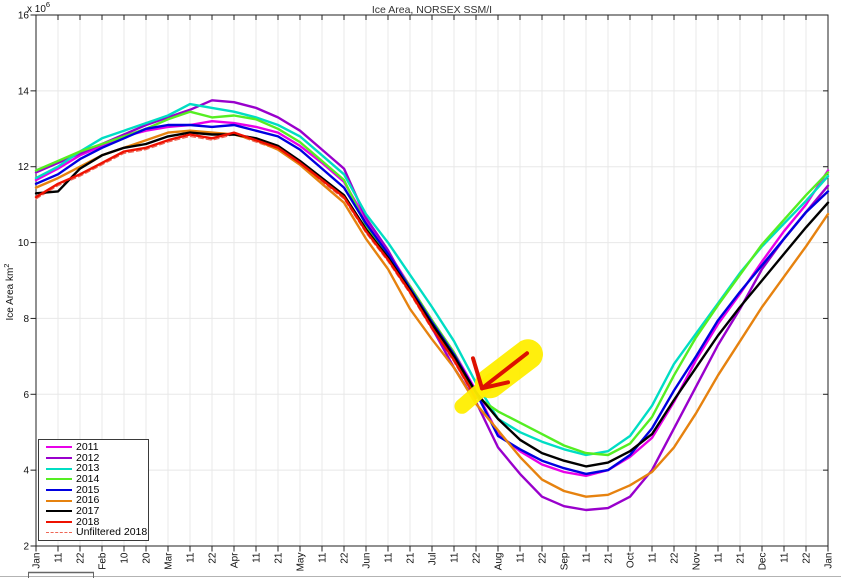 The image size is (841, 578). What do you see at coordinates (88, 479) in the screenshot?
I see `legend-label: 2014` at bounding box center [88, 479].